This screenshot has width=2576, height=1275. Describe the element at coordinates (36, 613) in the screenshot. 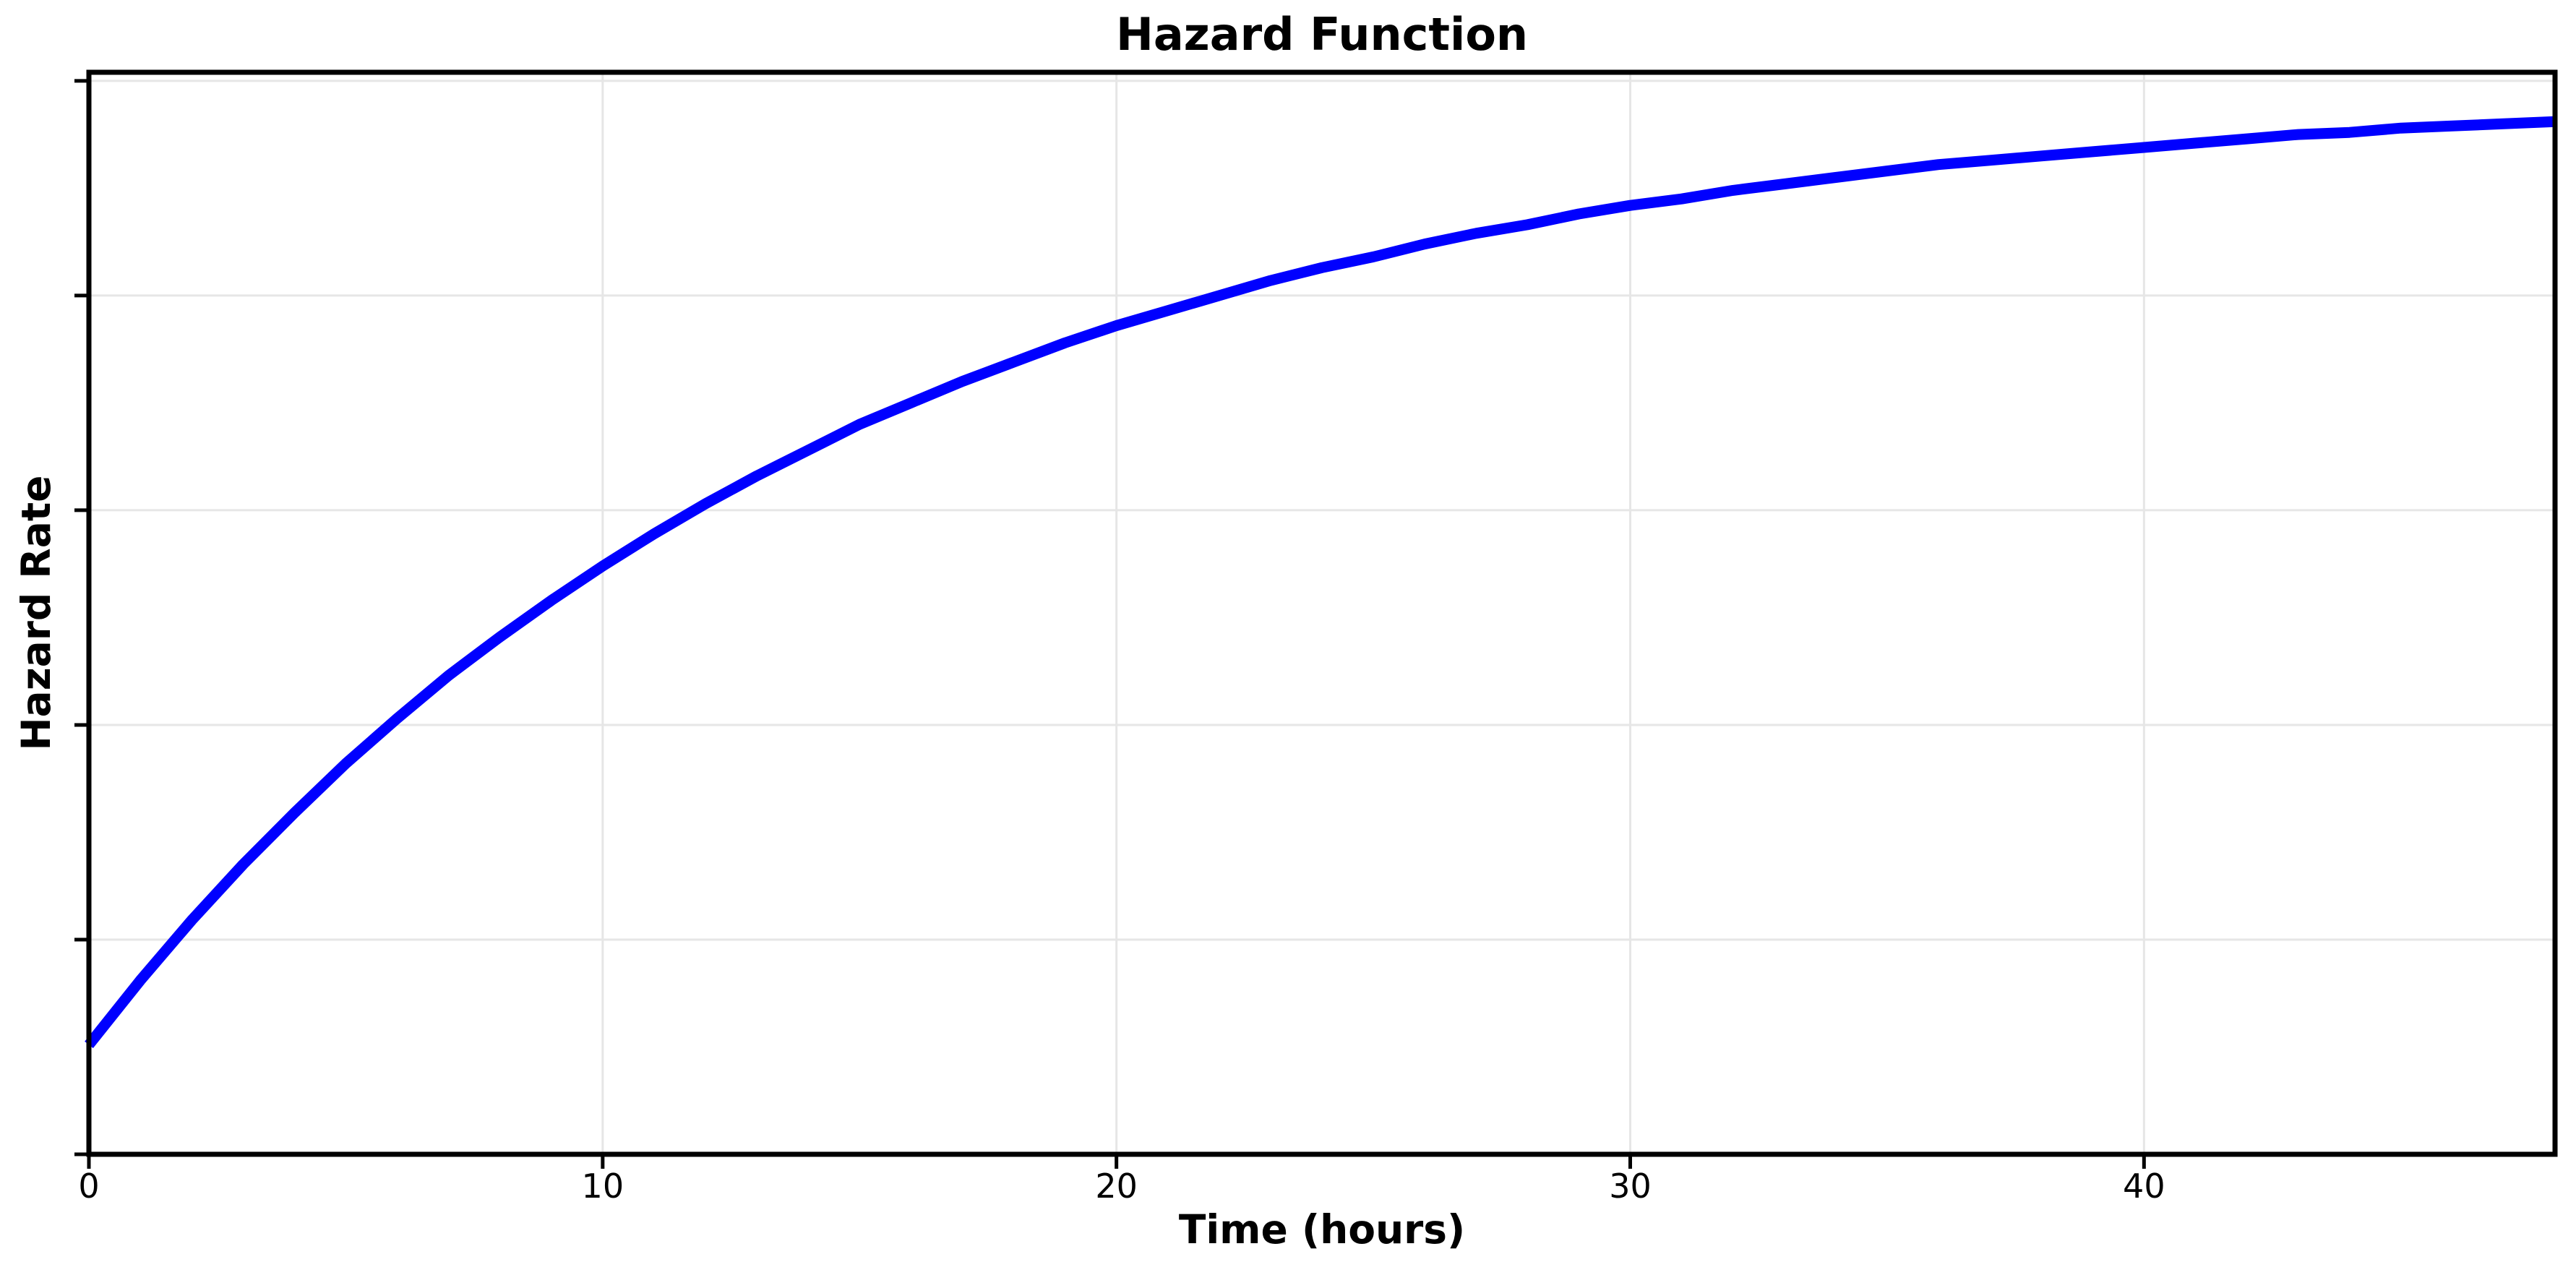

I see `y-axis-label: Hazard Rate` at that location.